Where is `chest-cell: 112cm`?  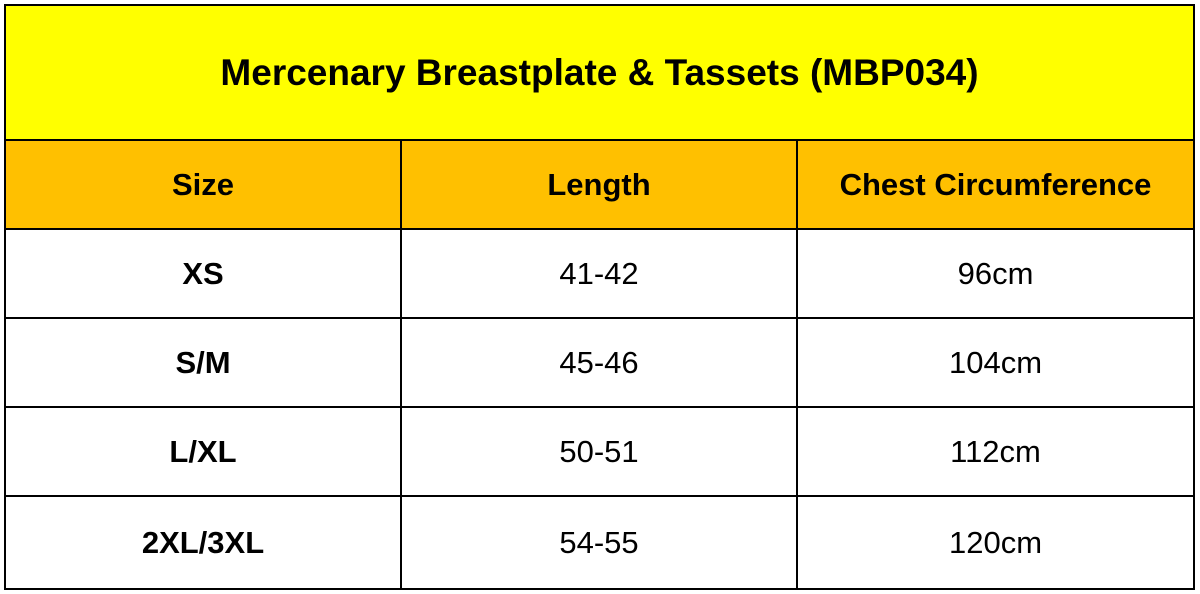
chest-cell: 112cm is located at coordinates (995, 451).